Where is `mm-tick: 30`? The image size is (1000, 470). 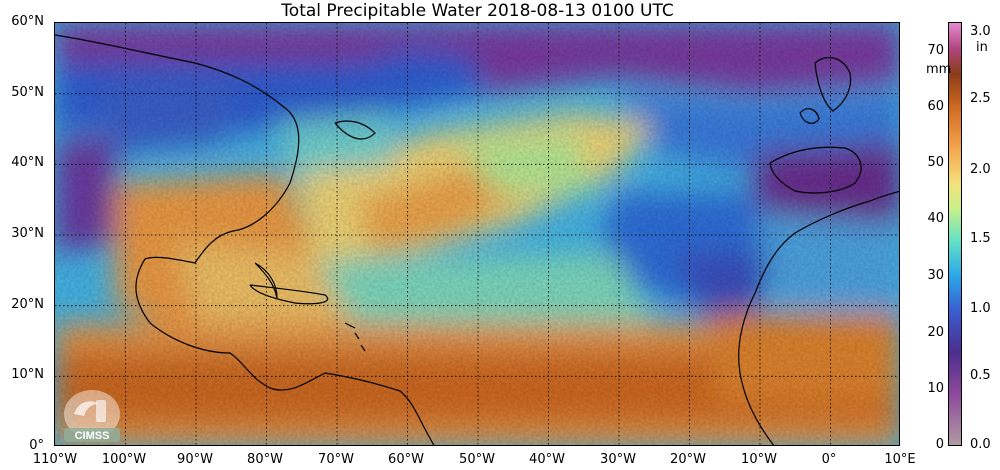 mm-tick: 30 is located at coordinates (935, 275).